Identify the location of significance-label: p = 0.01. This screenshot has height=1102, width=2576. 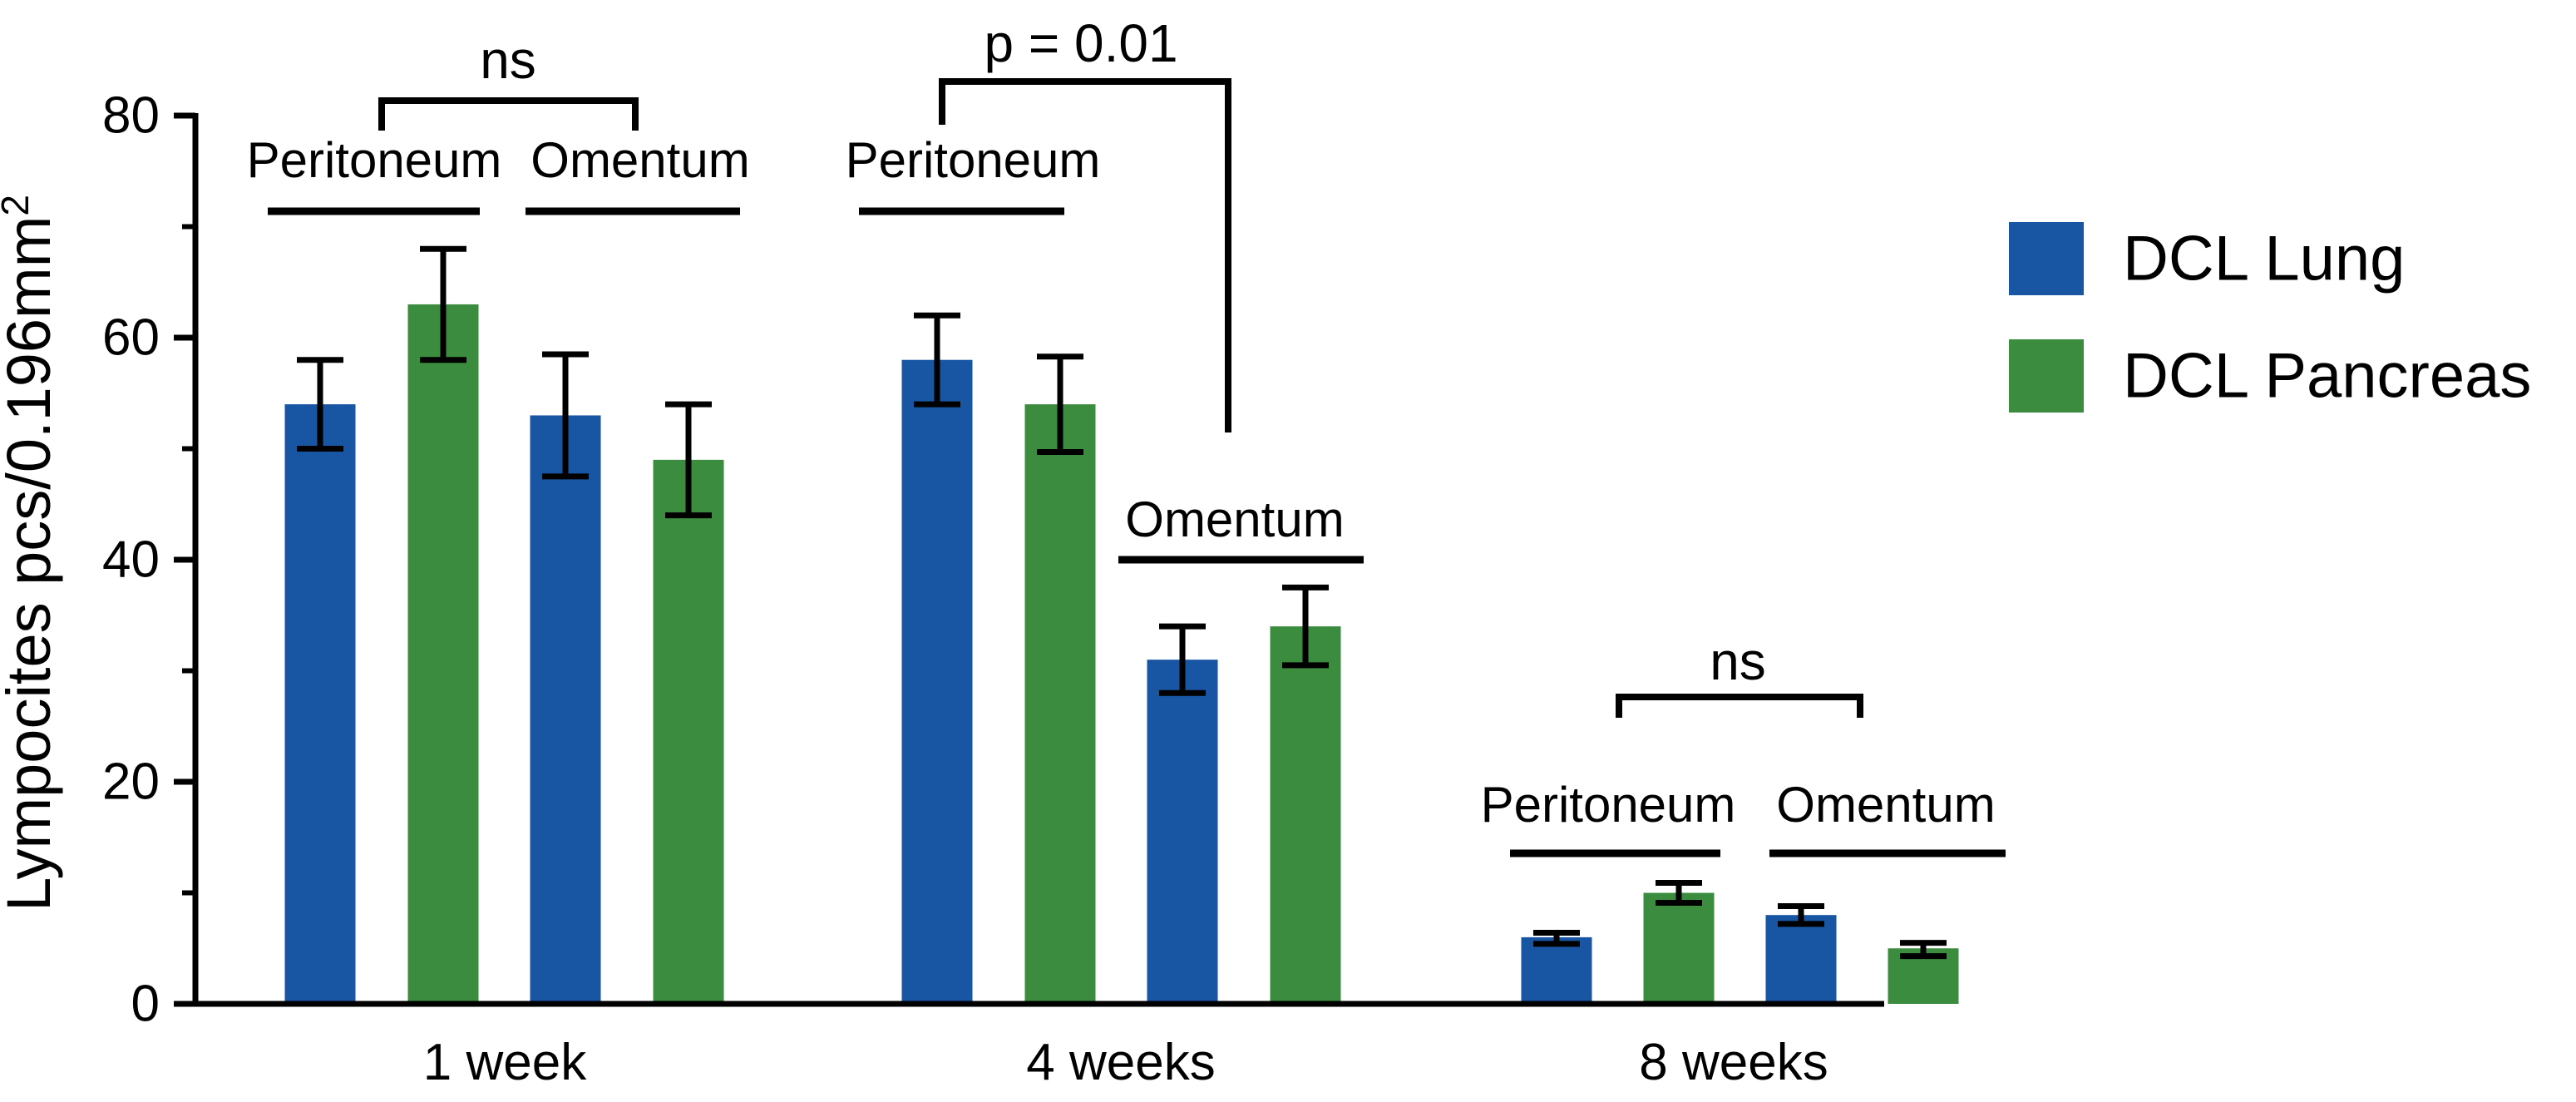
(1080, 43).